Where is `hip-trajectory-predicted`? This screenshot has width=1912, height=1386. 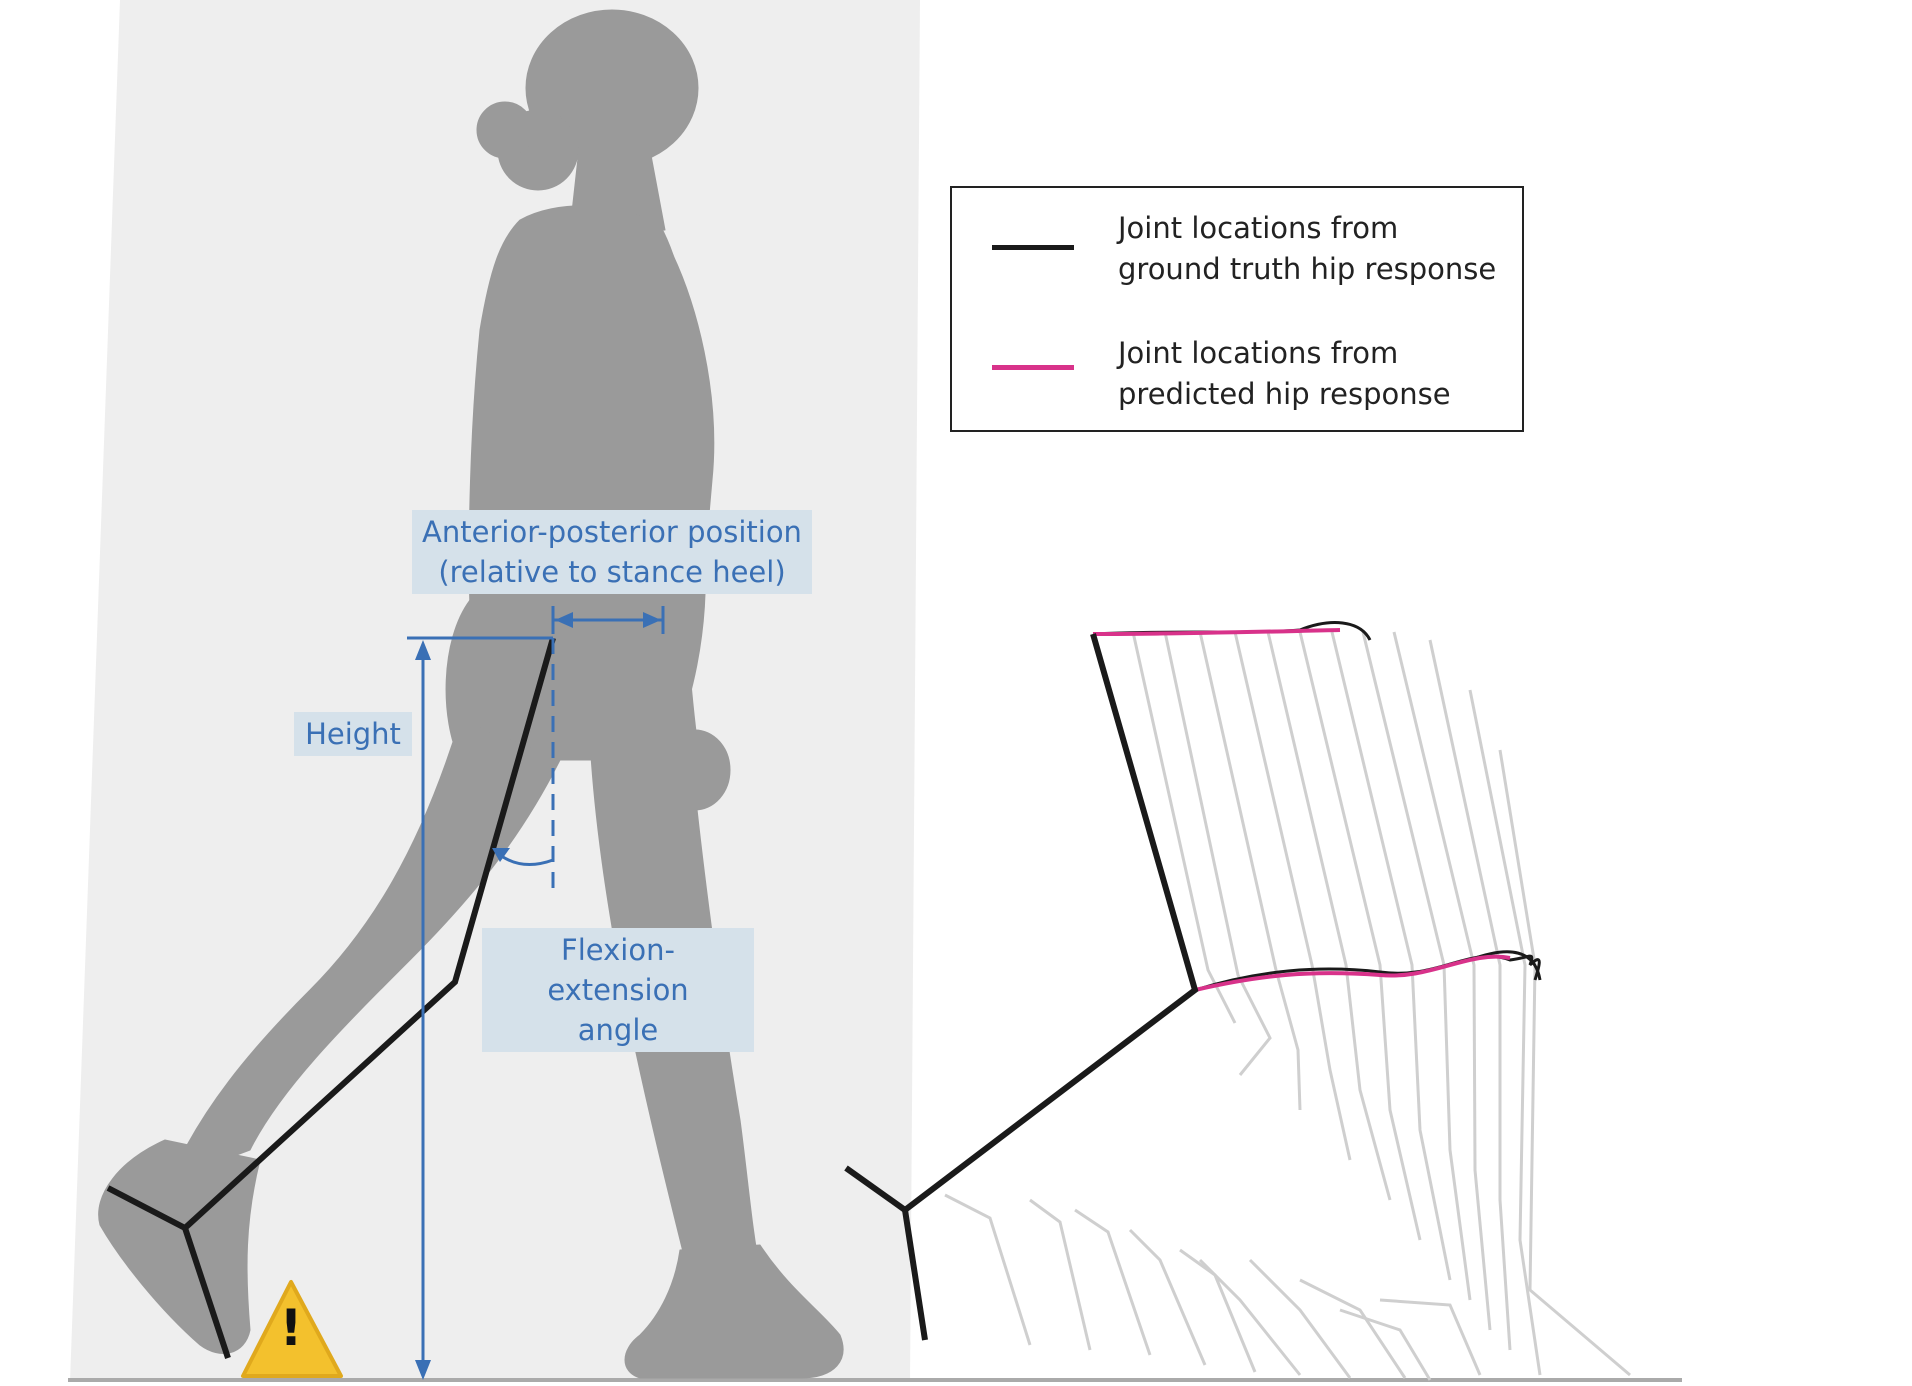 hip-trajectory-predicted is located at coordinates (1216, 632).